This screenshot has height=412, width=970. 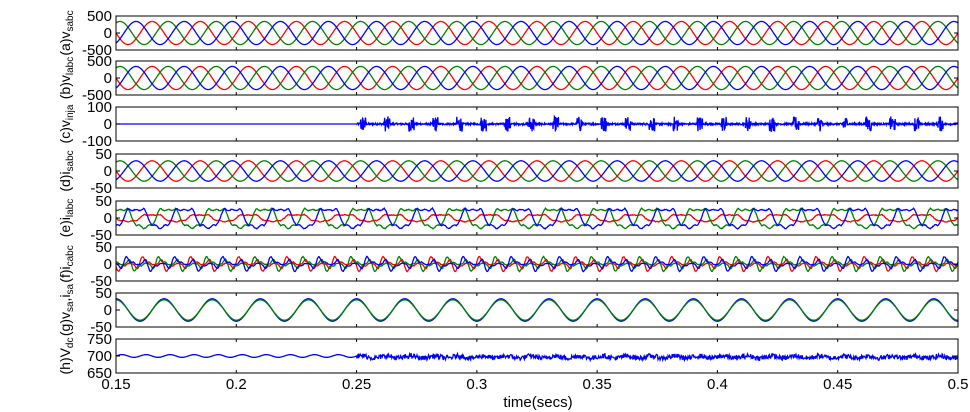 I want to click on x-axis-label: time(secs), so click(x=537, y=402).